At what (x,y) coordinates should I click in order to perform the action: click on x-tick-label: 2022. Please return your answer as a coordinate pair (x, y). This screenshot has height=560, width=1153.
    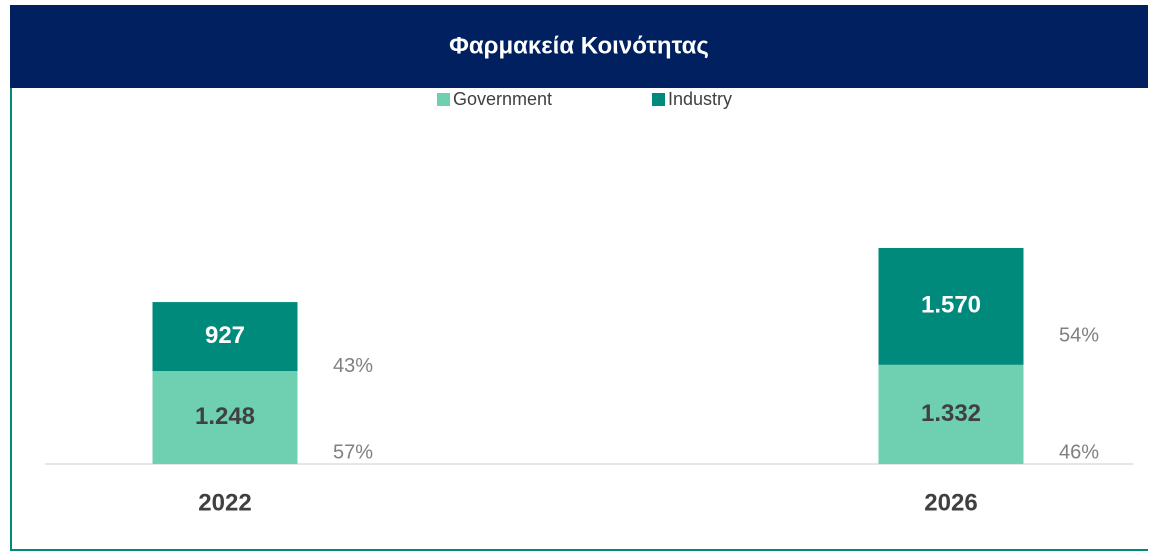
    Looking at the image, I should click on (224, 502).